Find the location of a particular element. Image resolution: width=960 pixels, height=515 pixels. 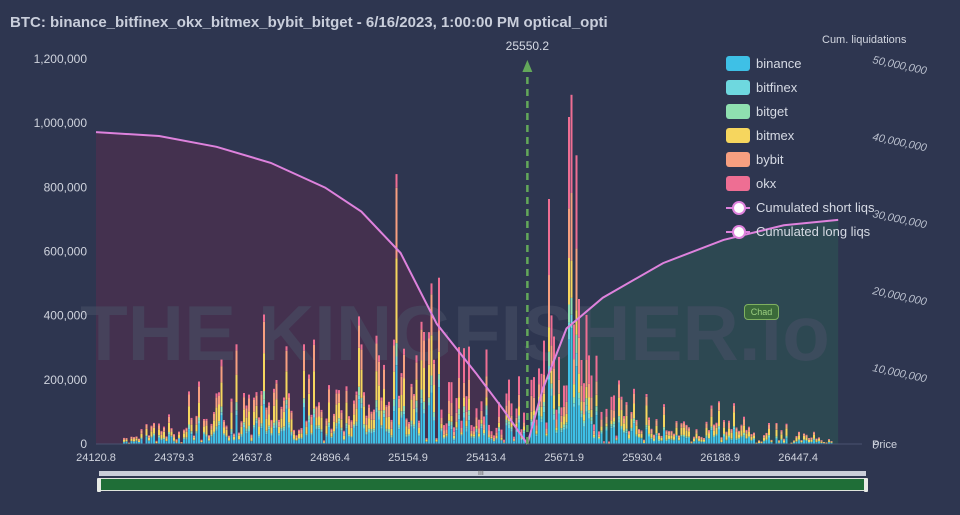

legend-item-long-liqs: Cumulated long liqs is located at coordinates (800, 231).